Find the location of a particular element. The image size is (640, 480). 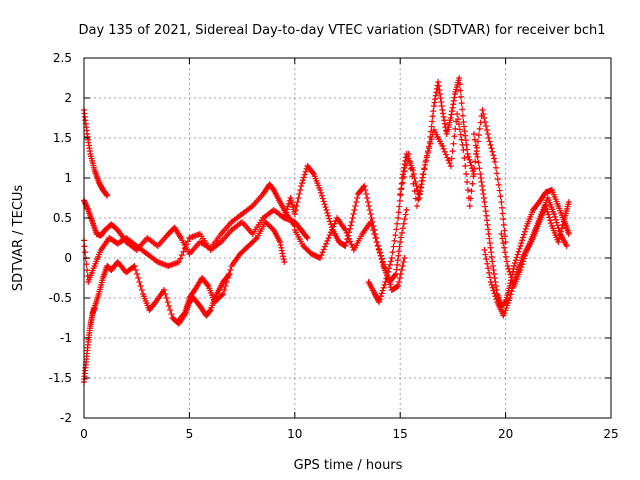

series-track-l is located at coordinates (535, 244).